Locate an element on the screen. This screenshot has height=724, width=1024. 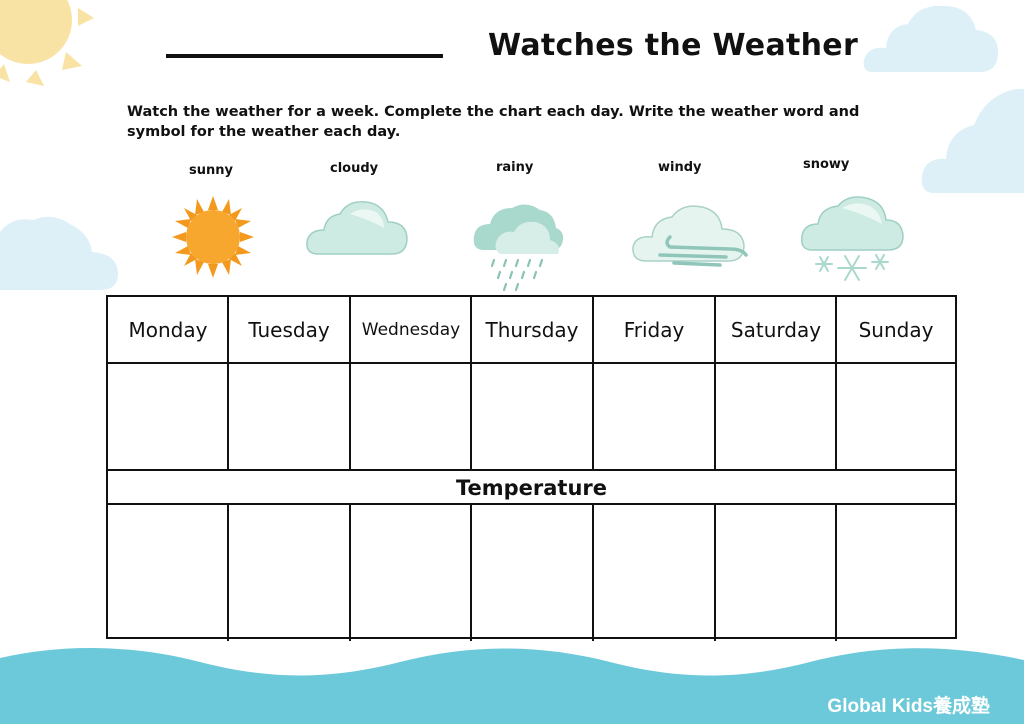
weather-cell-tuesday is located at coordinates (289, 416).